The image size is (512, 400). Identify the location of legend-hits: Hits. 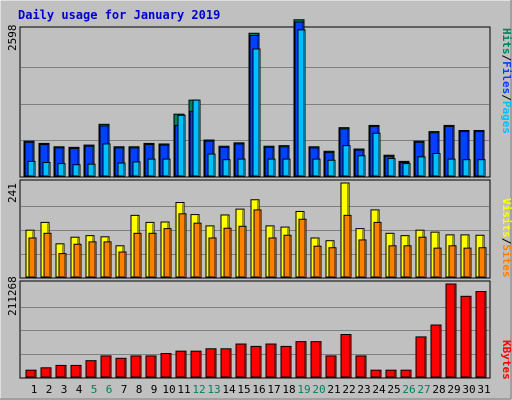
(506, 41).